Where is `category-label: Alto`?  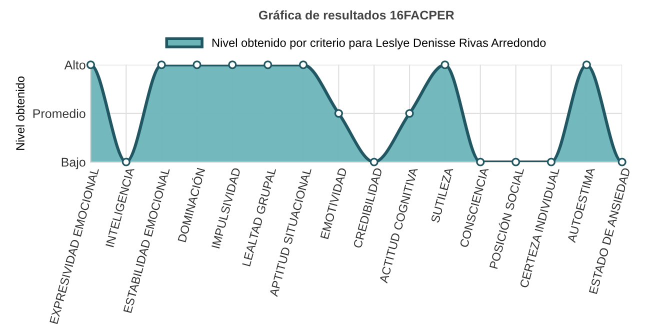 category-label: Alto is located at coordinates (75, 65).